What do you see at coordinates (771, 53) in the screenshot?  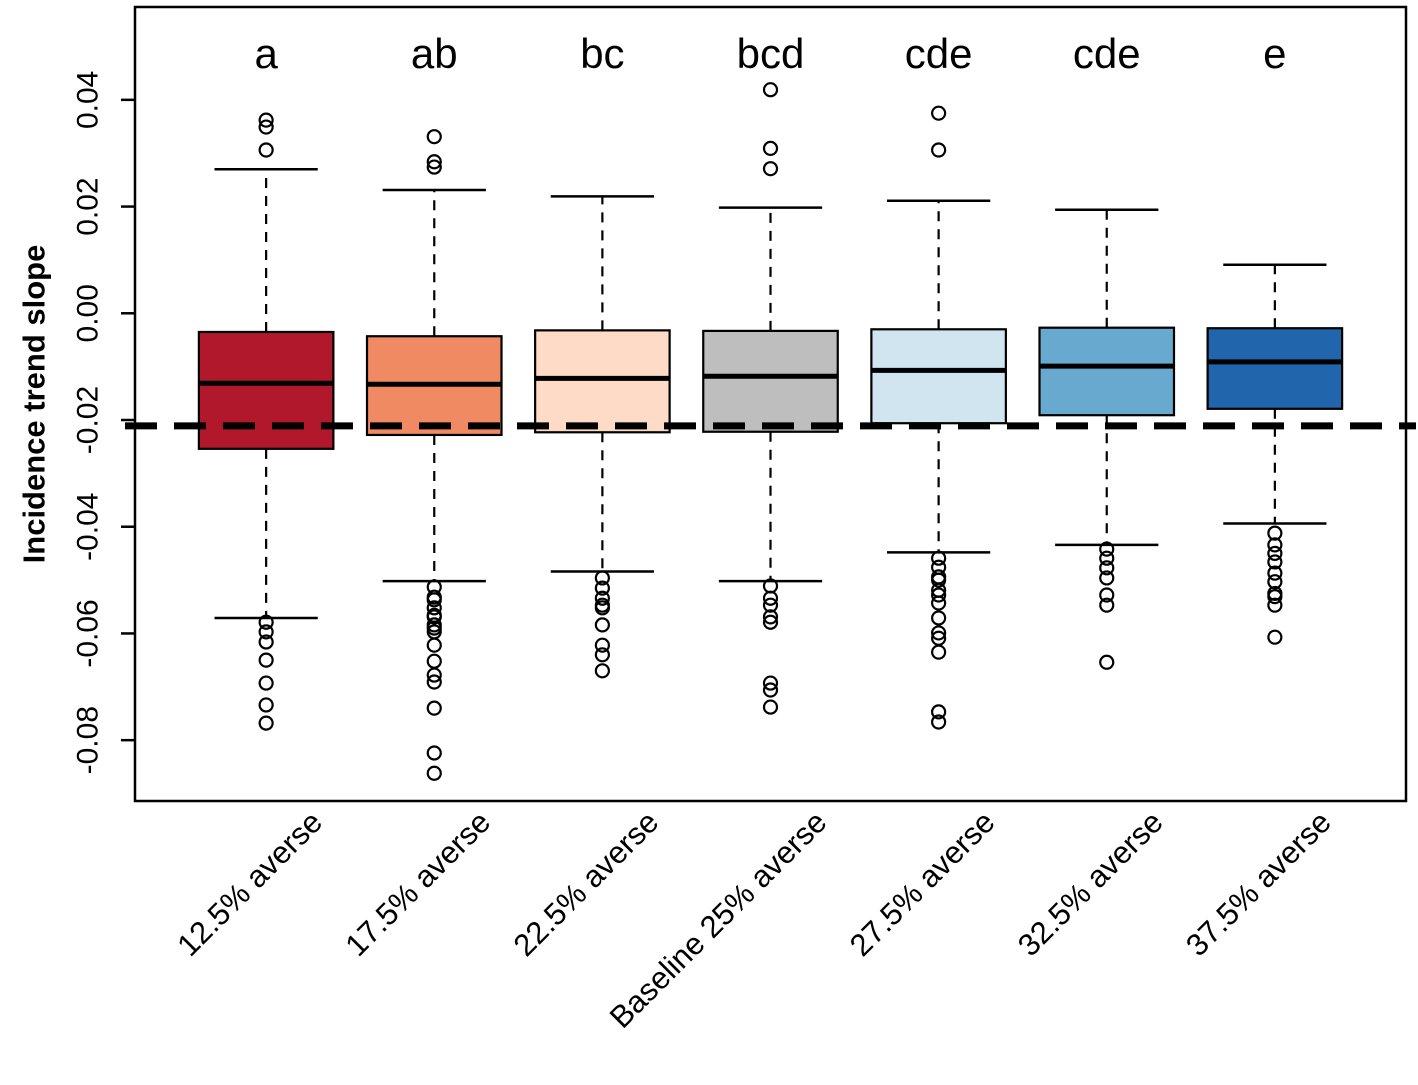 I see `significance-letter: bcd` at bounding box center [771, 53].